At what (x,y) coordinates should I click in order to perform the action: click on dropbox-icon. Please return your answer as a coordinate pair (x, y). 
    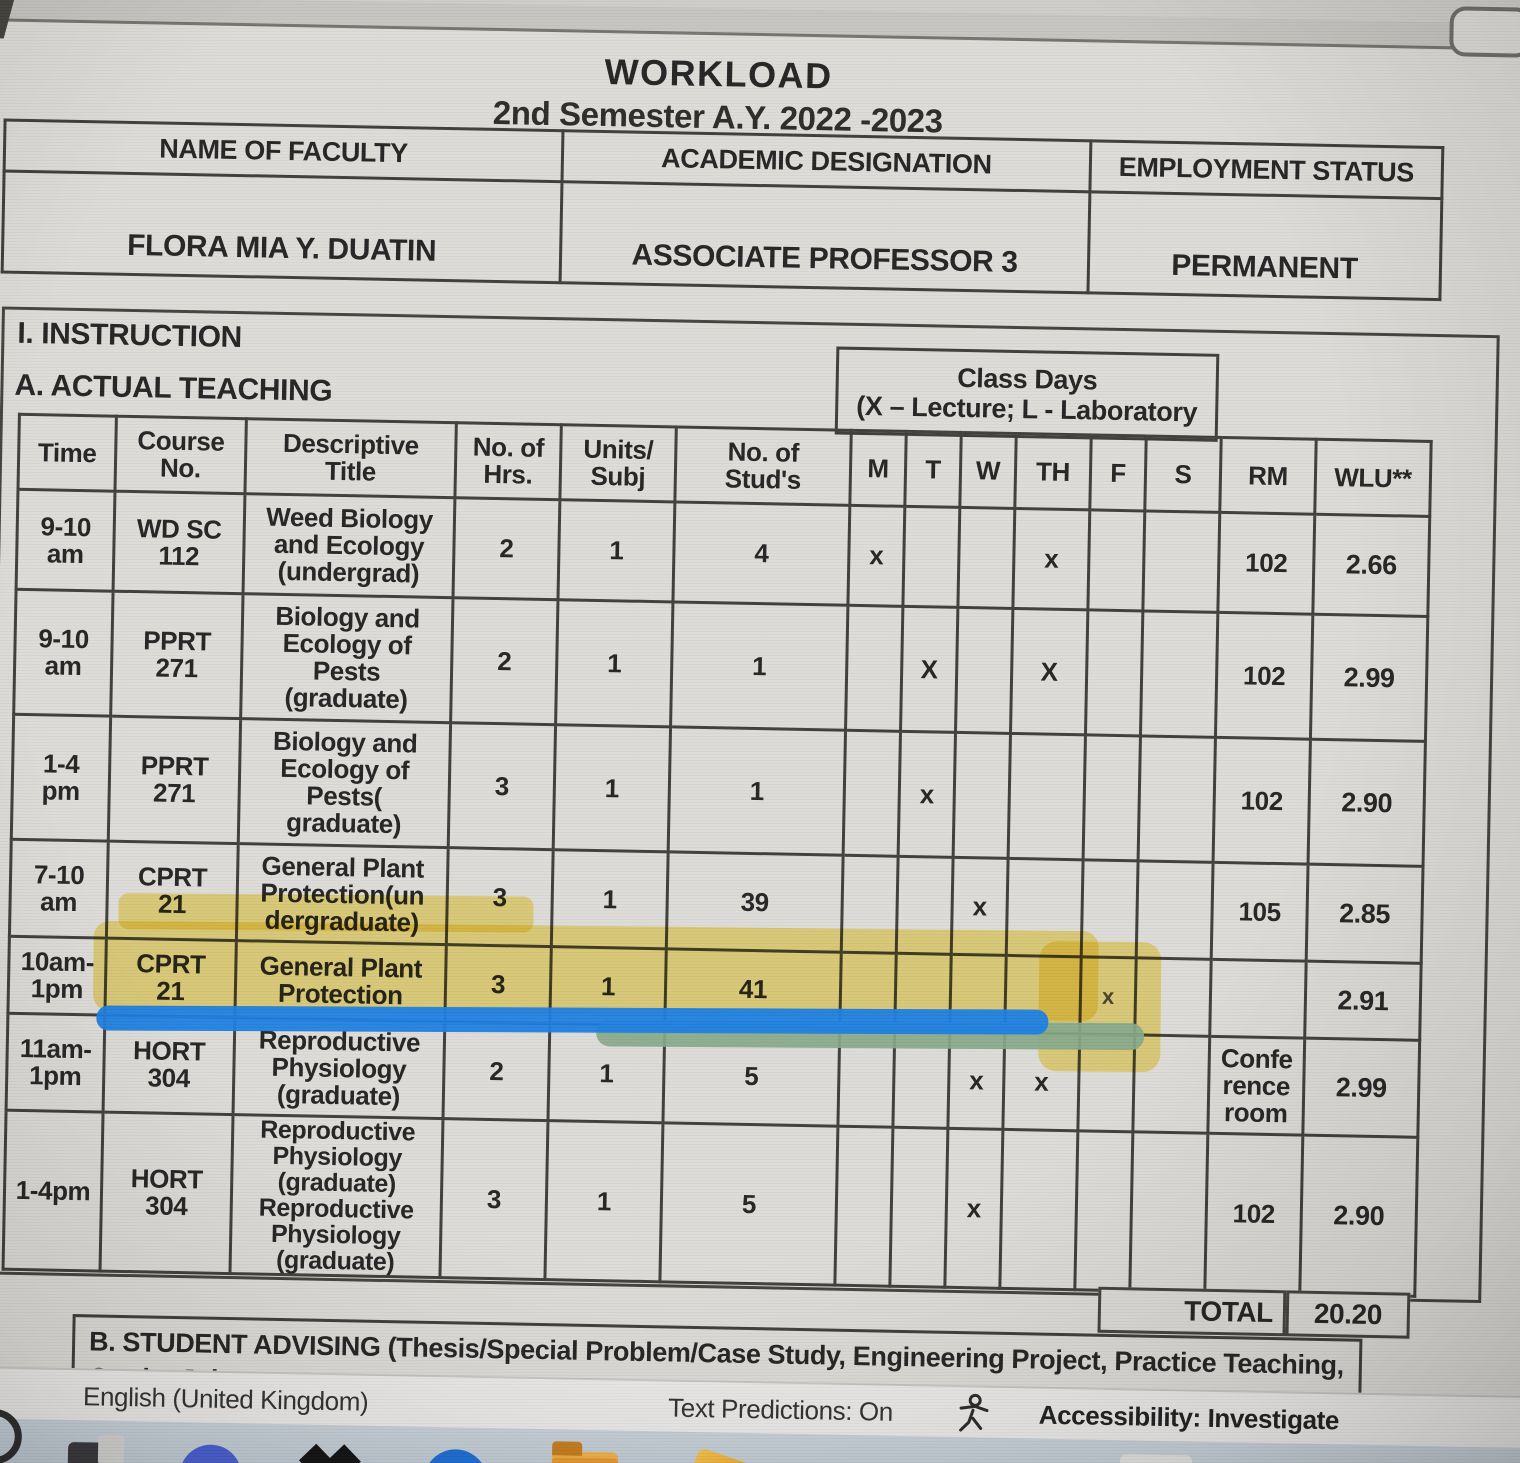
    Looking at the image, I should click on (330, 1453).